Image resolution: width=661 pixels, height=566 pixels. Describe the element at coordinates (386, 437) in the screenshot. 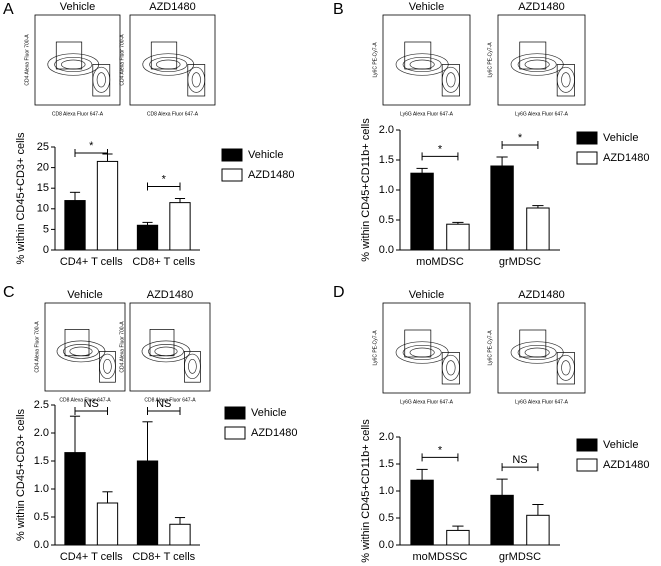

I see `y-tick-label: 2.0` at that location.